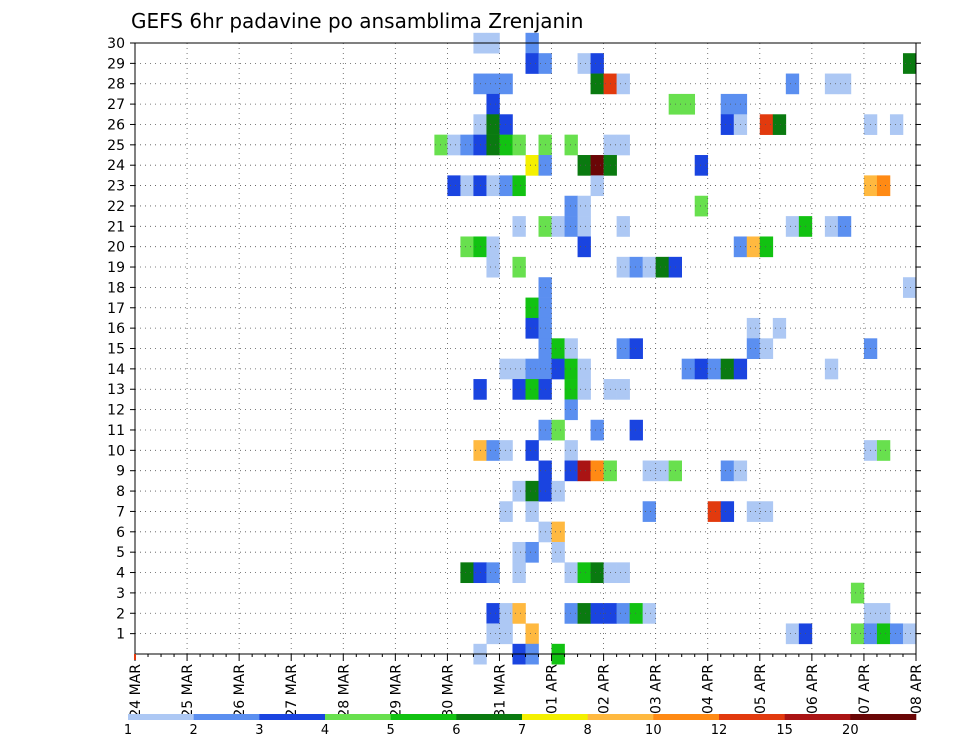 This screenshot has height=742, width=960. Describe the element at coordinates (917, 689) in the screenshot. I see `x-tick-label: 08 APR` at that location.